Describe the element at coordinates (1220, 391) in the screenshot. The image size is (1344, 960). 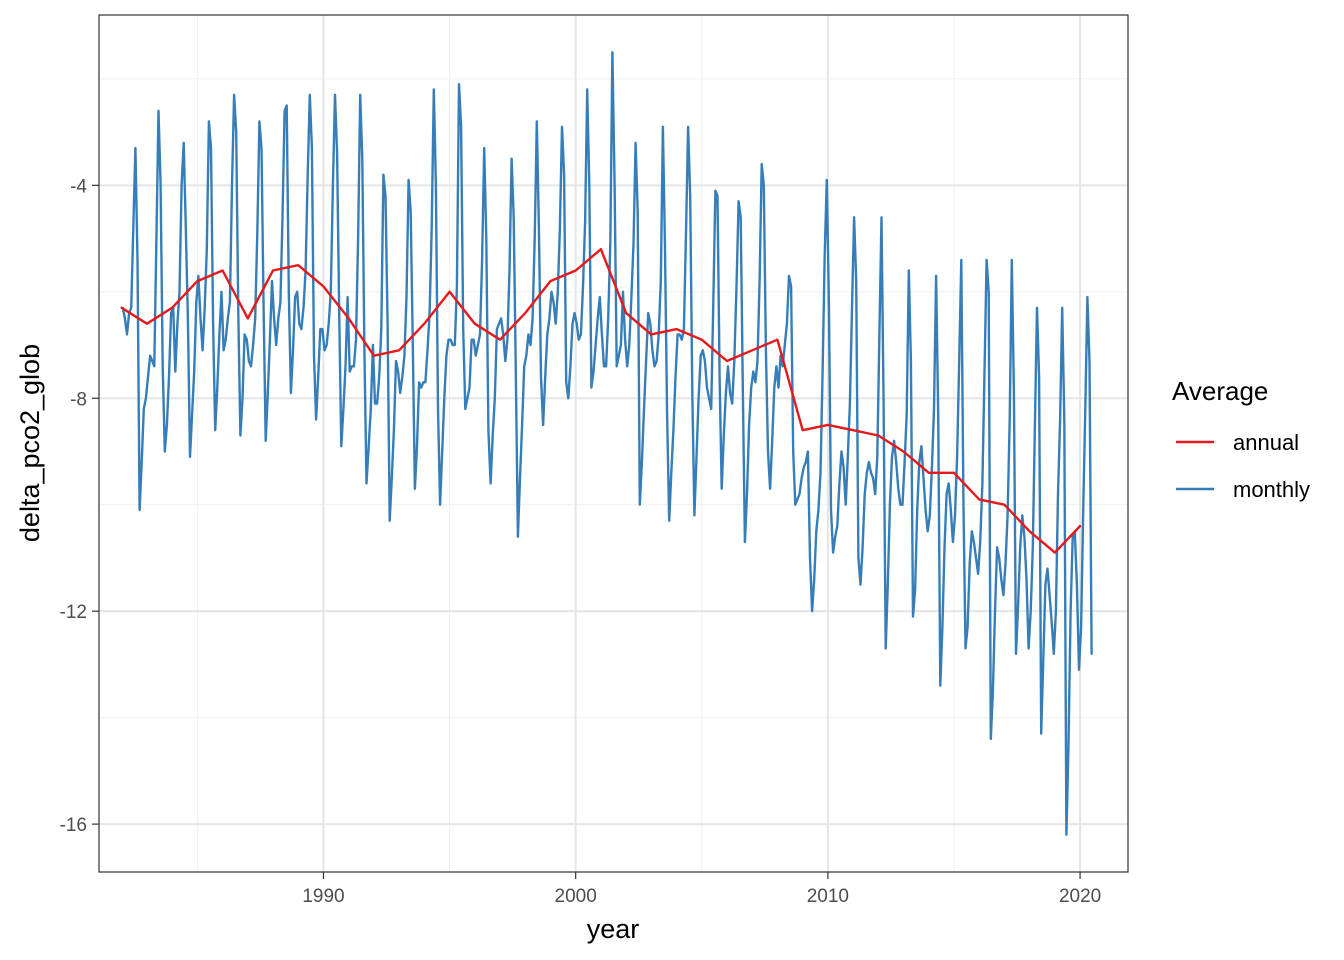
I see `legend-title: Average` at that location.